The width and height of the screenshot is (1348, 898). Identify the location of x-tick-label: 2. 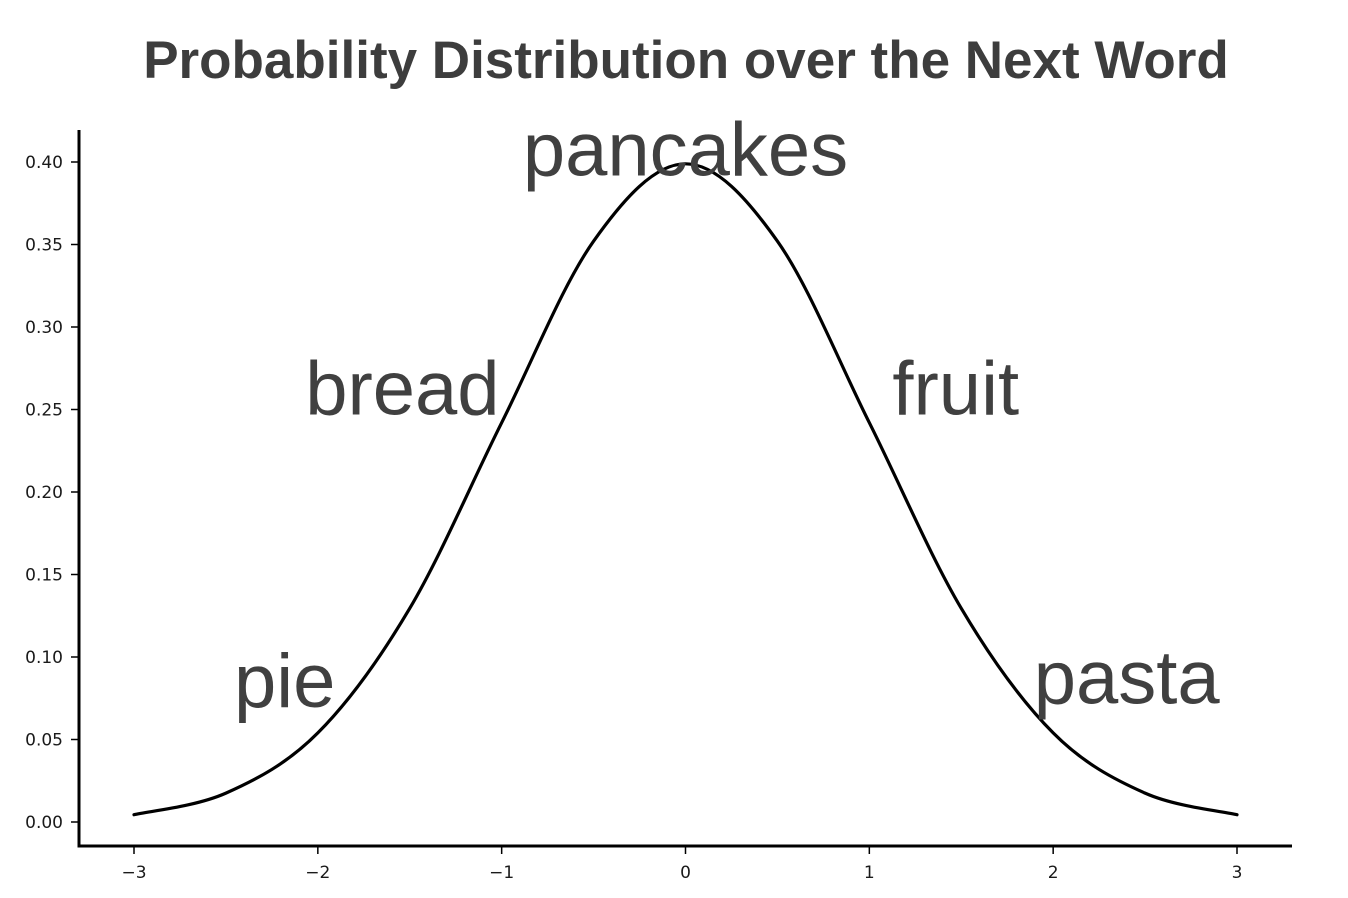
(1053, 873).